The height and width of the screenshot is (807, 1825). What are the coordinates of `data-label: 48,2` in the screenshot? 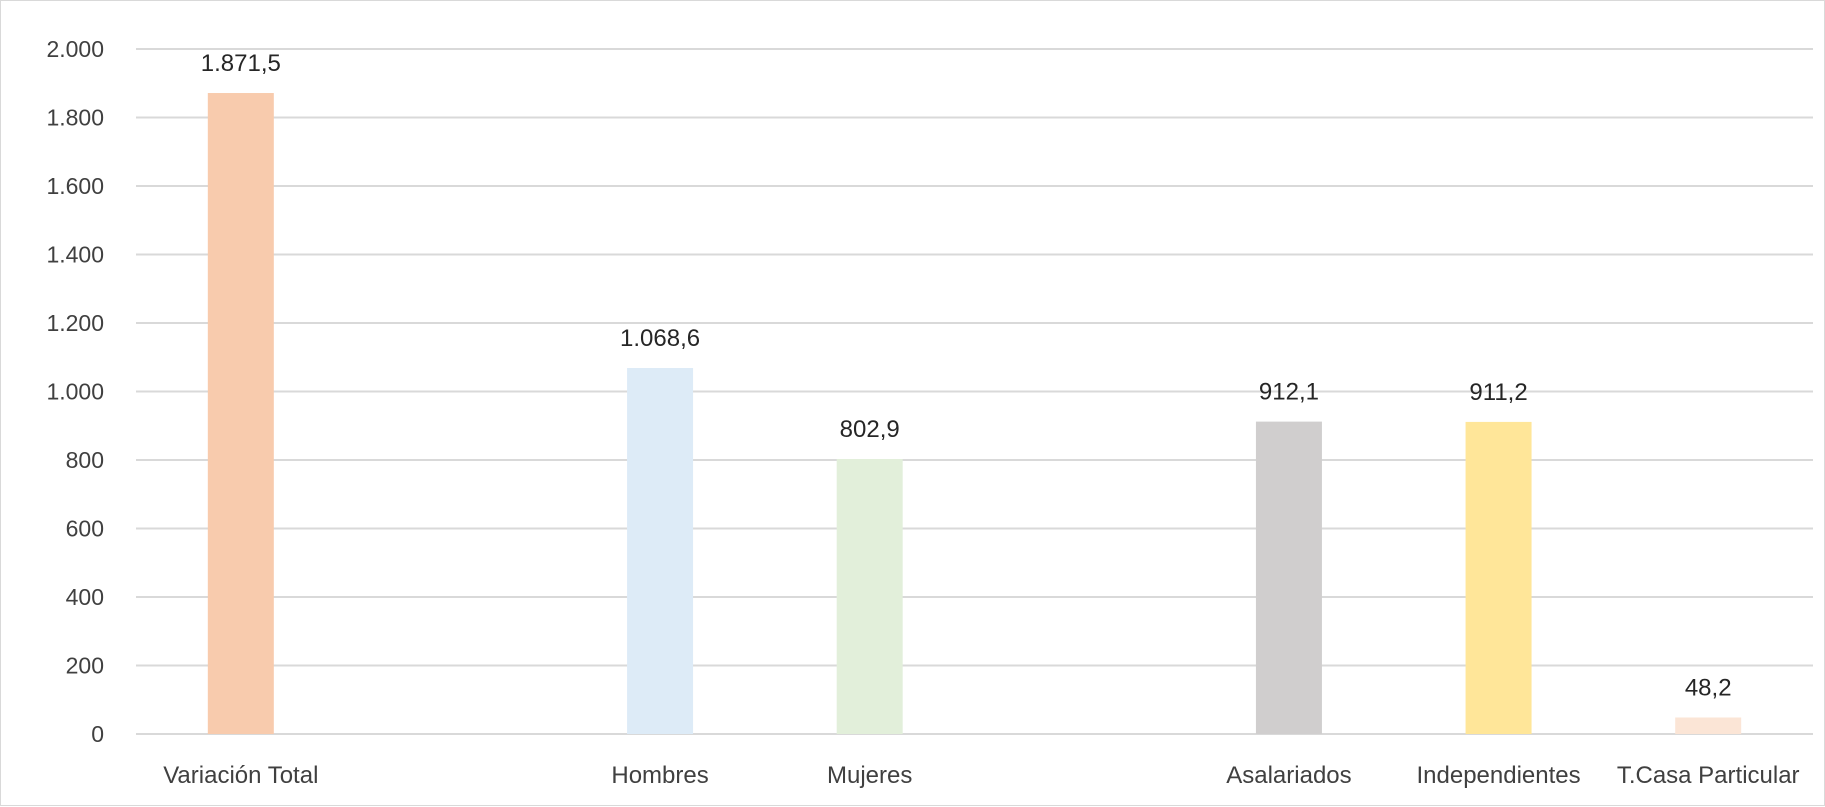 It's located at (1708, 687).